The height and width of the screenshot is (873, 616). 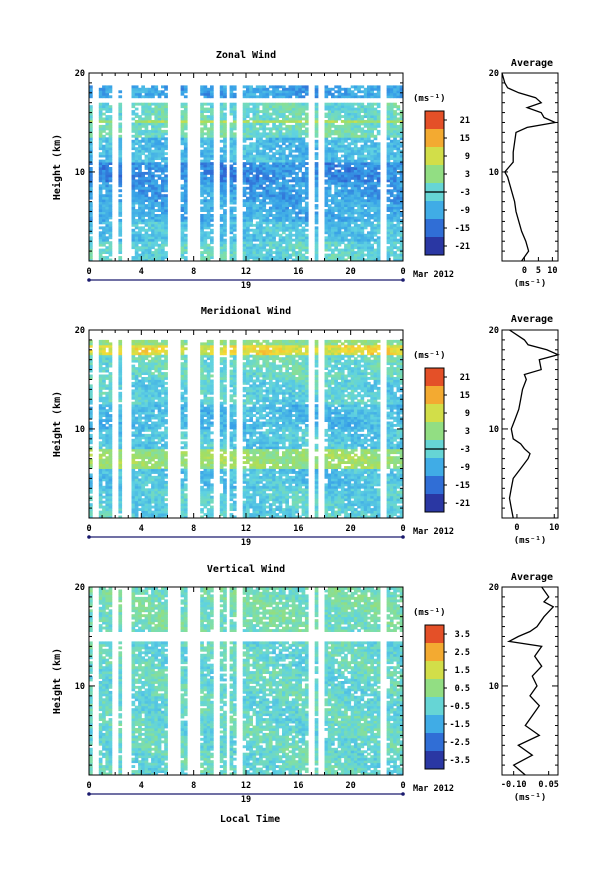 I want to click on average-frame, so click(x=530, y=167).